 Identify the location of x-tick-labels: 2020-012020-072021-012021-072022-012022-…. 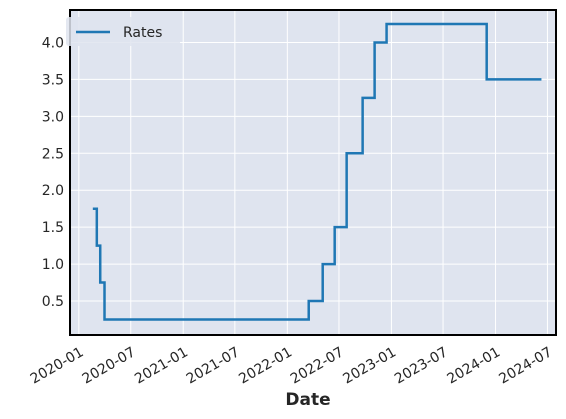
(291, 365).